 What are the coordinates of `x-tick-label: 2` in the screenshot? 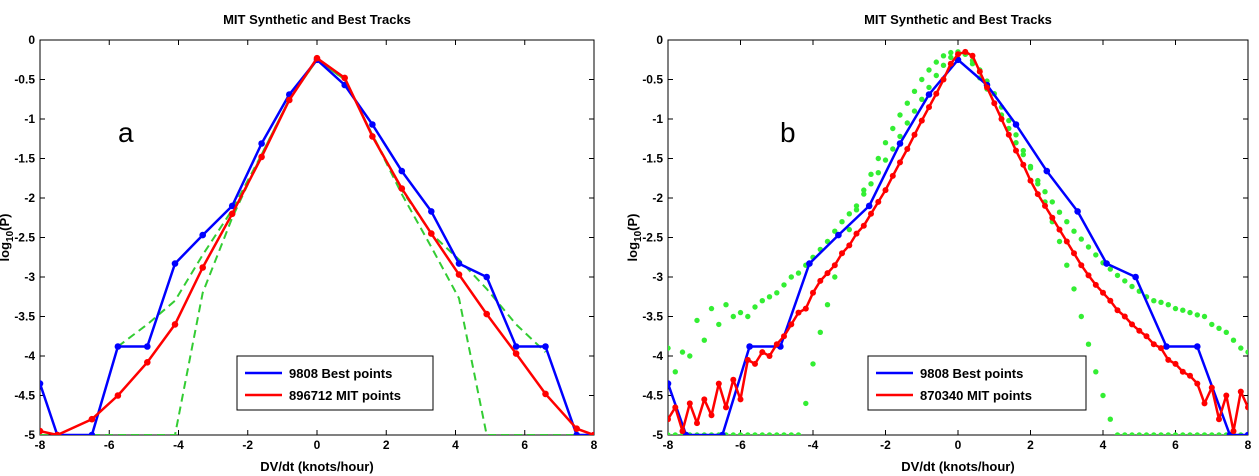 It's located at (386, 445).